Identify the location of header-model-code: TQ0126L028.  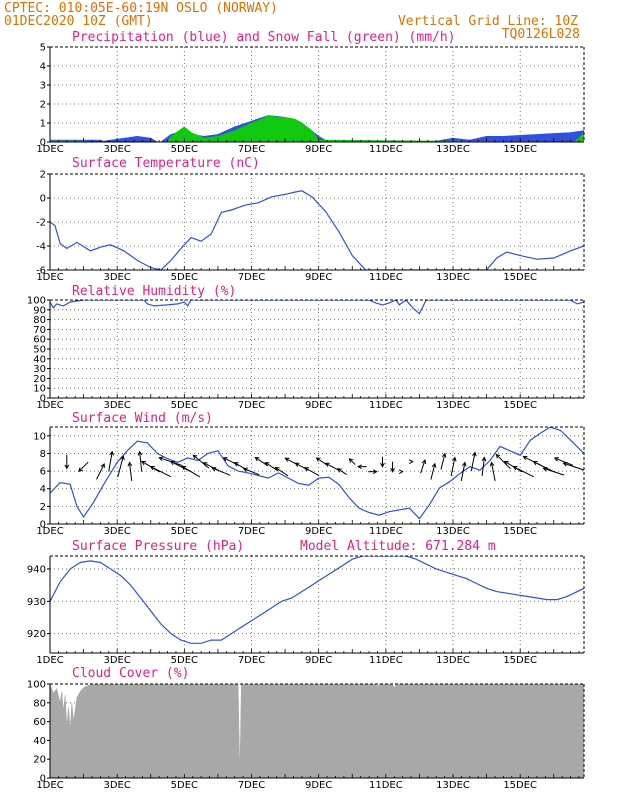
(541, 34).